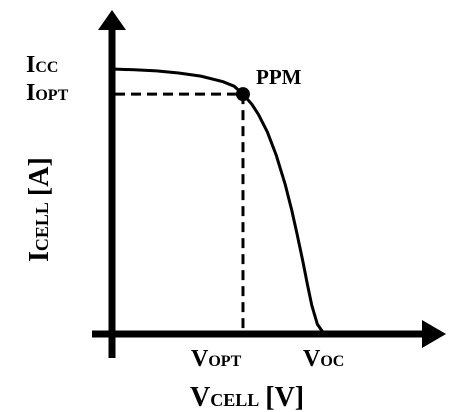 The width and height of the screenshot is (451, 412). What do you see at coordinates (216, 359) in the screenshot?
I see `x-label-vopt: VOPT` at bounding box center [216, 359].